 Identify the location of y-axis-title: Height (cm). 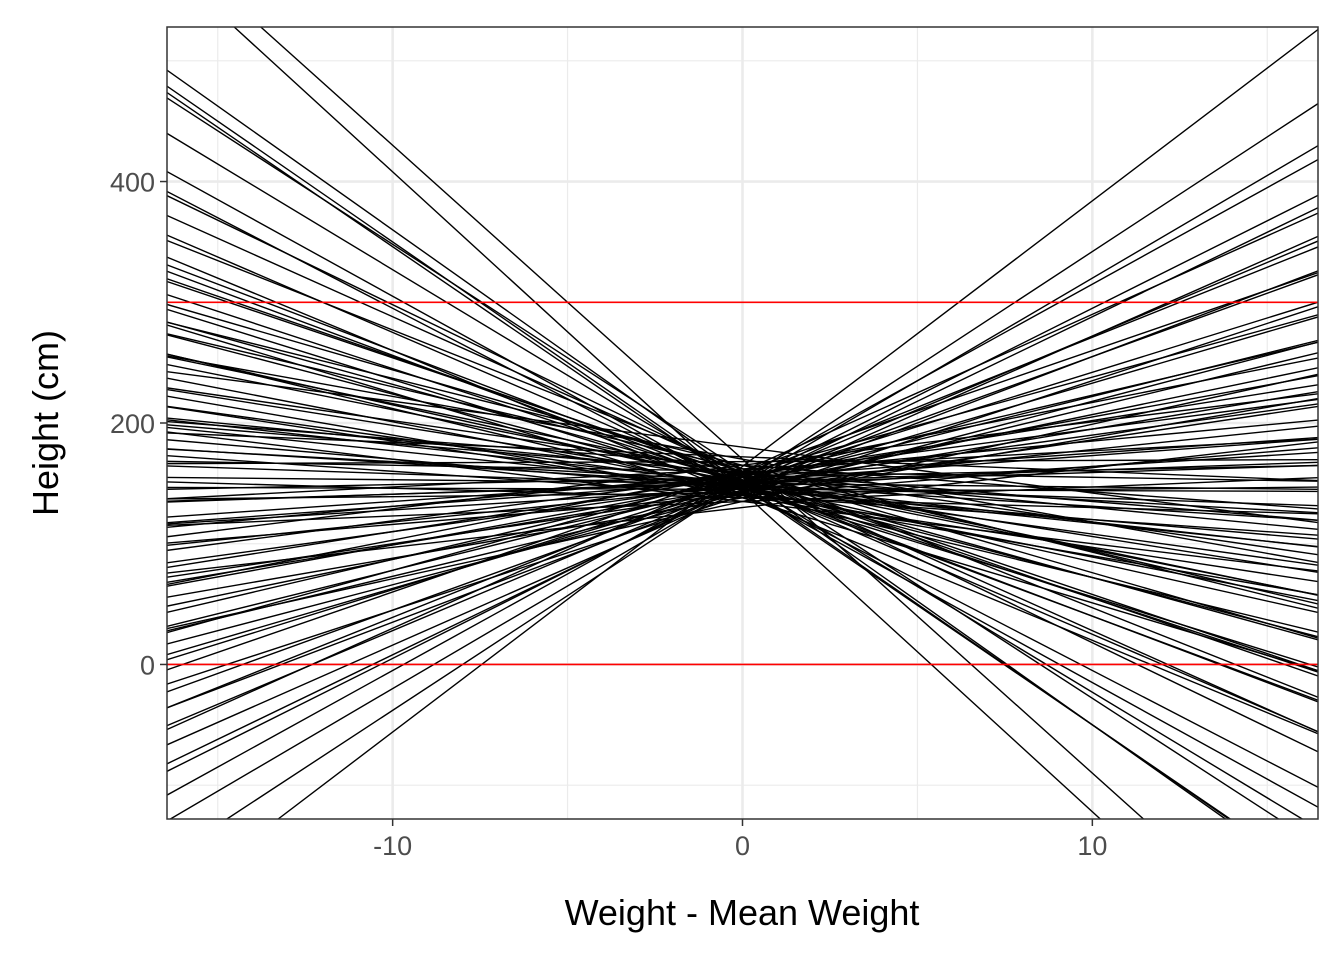
(45, 423).